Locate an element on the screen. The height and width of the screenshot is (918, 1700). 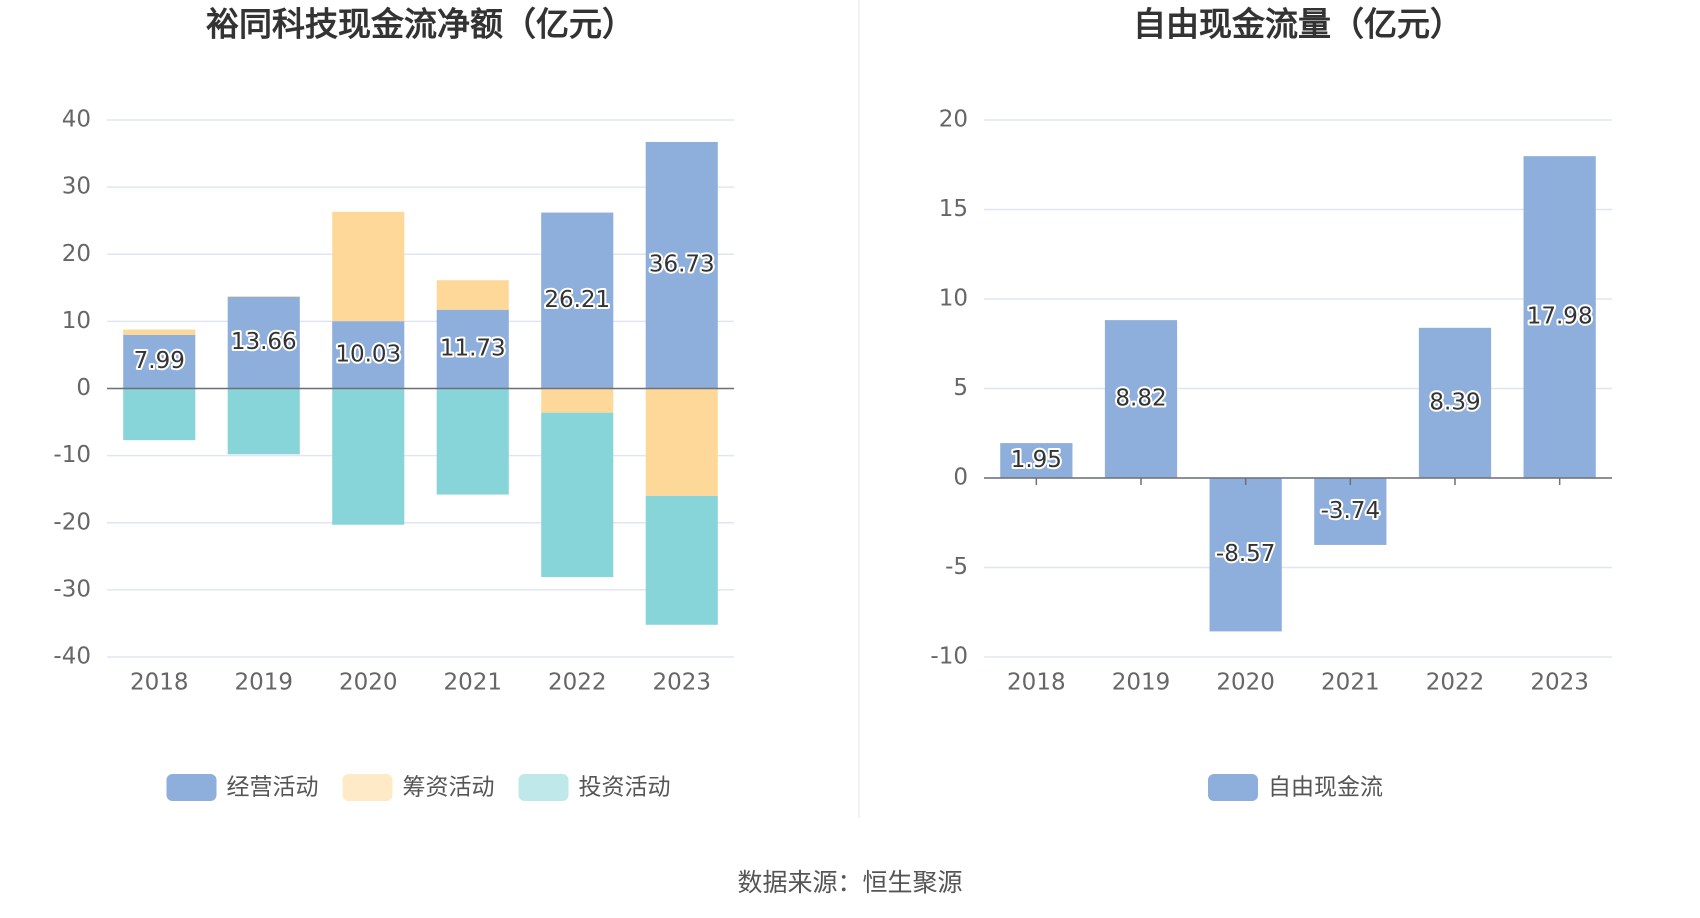
data-label: -8.57 is located at coordinates (1246, 554).